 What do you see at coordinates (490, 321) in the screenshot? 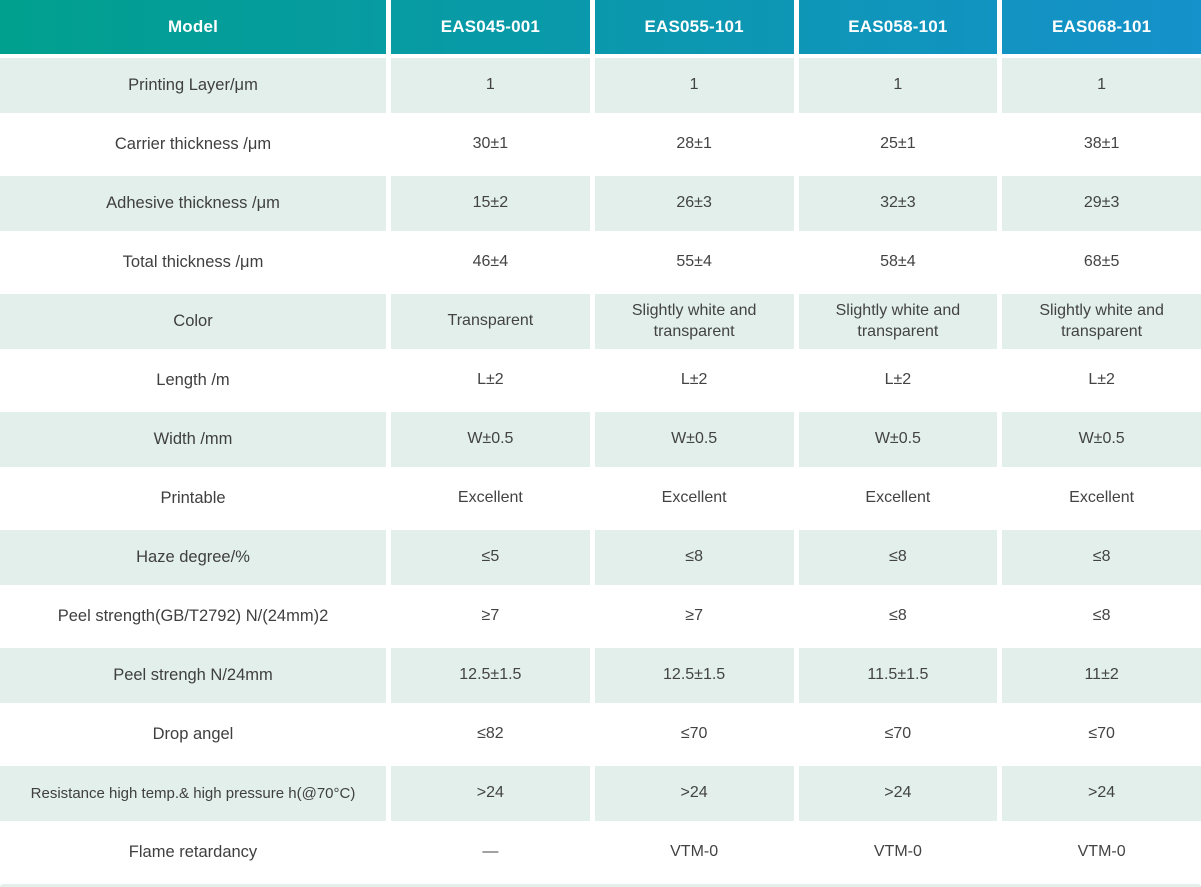
I see `cell-value: Transparent` at bounding box center [490, 321].